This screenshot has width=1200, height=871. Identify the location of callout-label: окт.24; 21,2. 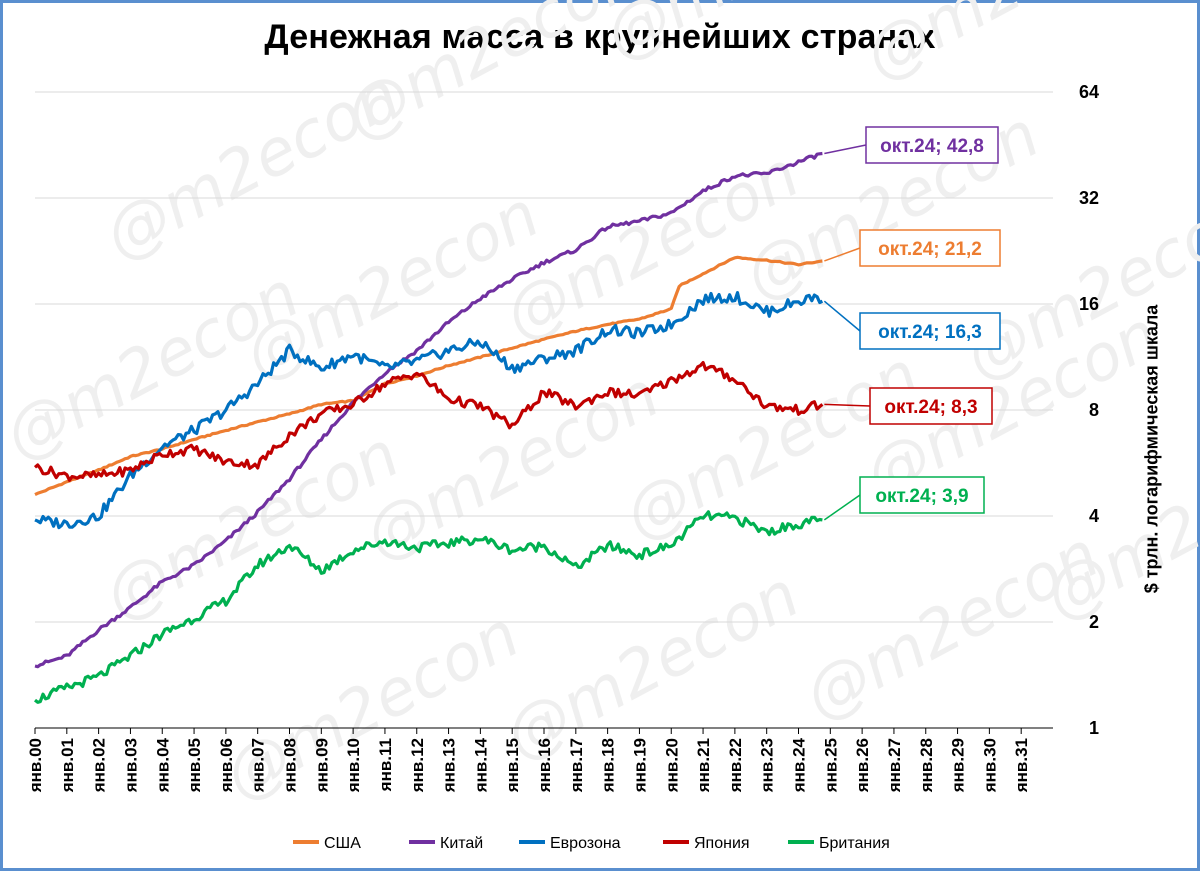
(930, 249).